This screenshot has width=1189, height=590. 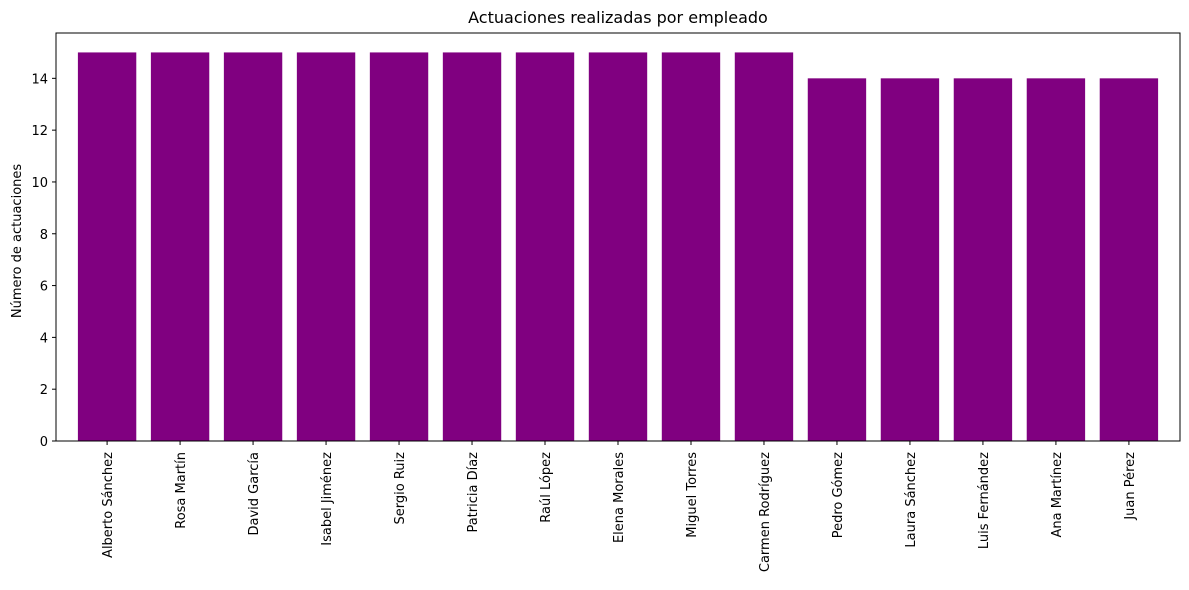 What do you see at coordinates (765, 512) in the screenshot?
I see `x-tick-label: Carmen Rodríguez` at bounding box center [765, 512].